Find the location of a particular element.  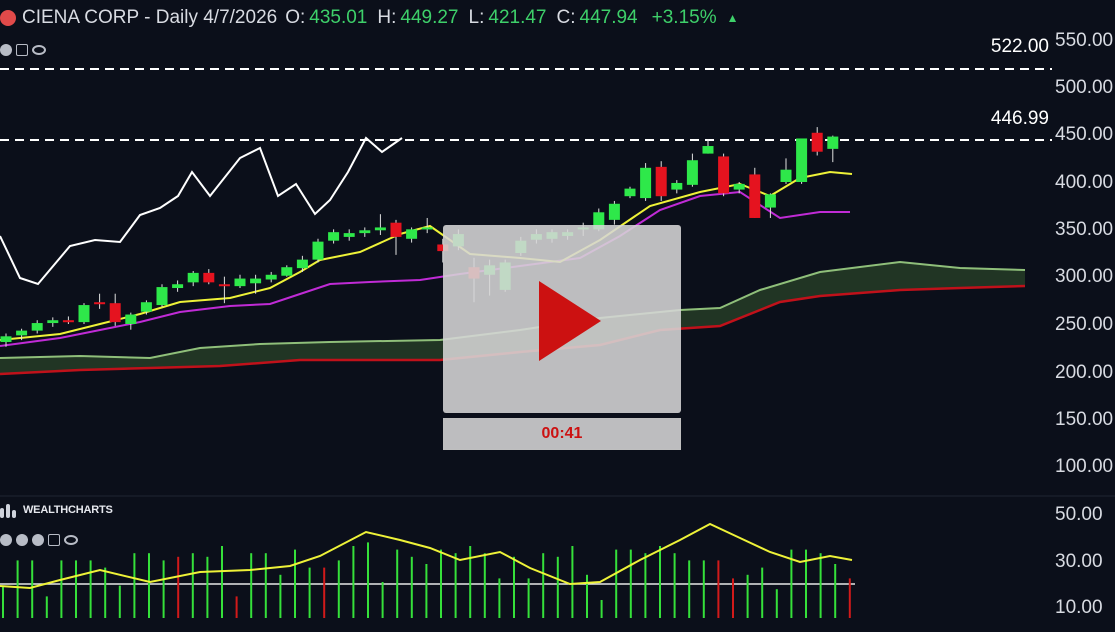

wealthcharts-brand: WEALTHCHARTS is located at coordinates (56, 510).